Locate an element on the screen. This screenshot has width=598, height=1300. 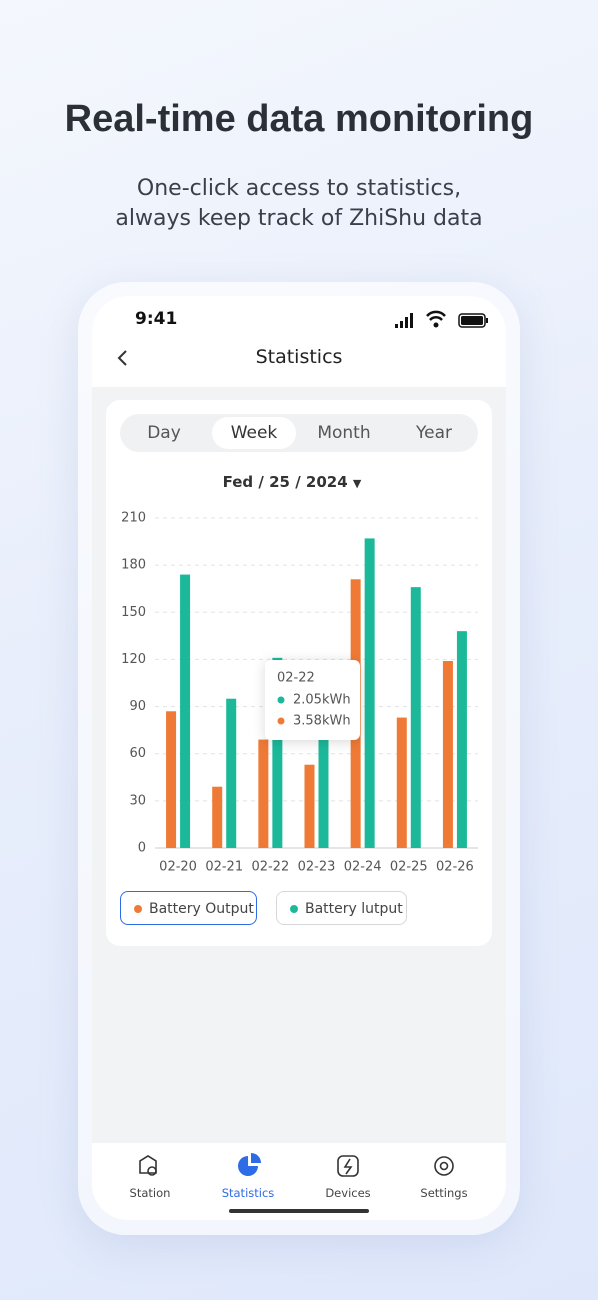
tooltip: 02-22 2.05kWh 3.58kWh is located at coordinates (312, 700).